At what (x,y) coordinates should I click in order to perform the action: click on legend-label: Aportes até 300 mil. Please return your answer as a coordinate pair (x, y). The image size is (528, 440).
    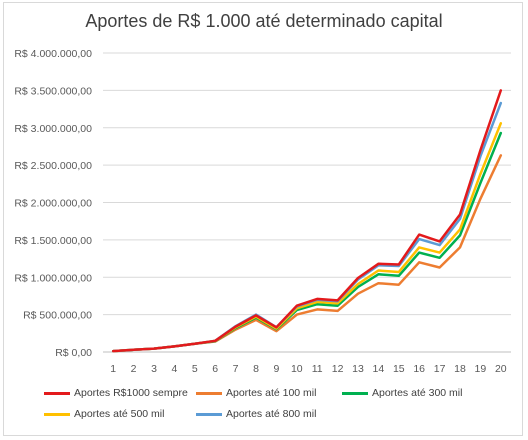
    Looking at the image, I should click on (417, 393).